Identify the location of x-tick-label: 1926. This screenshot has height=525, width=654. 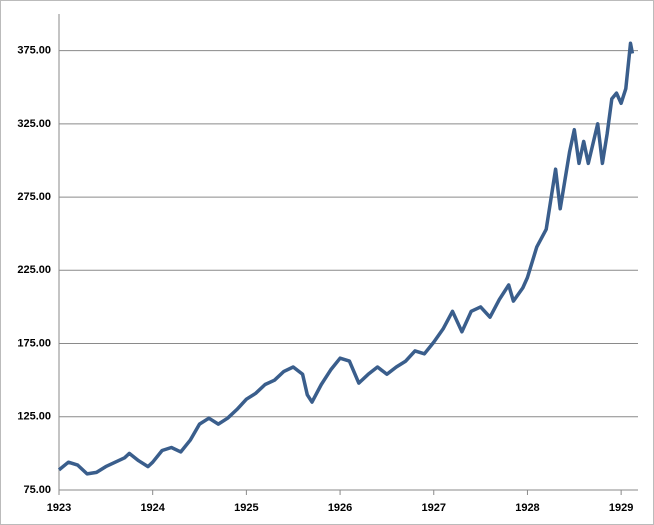
(340, 508).